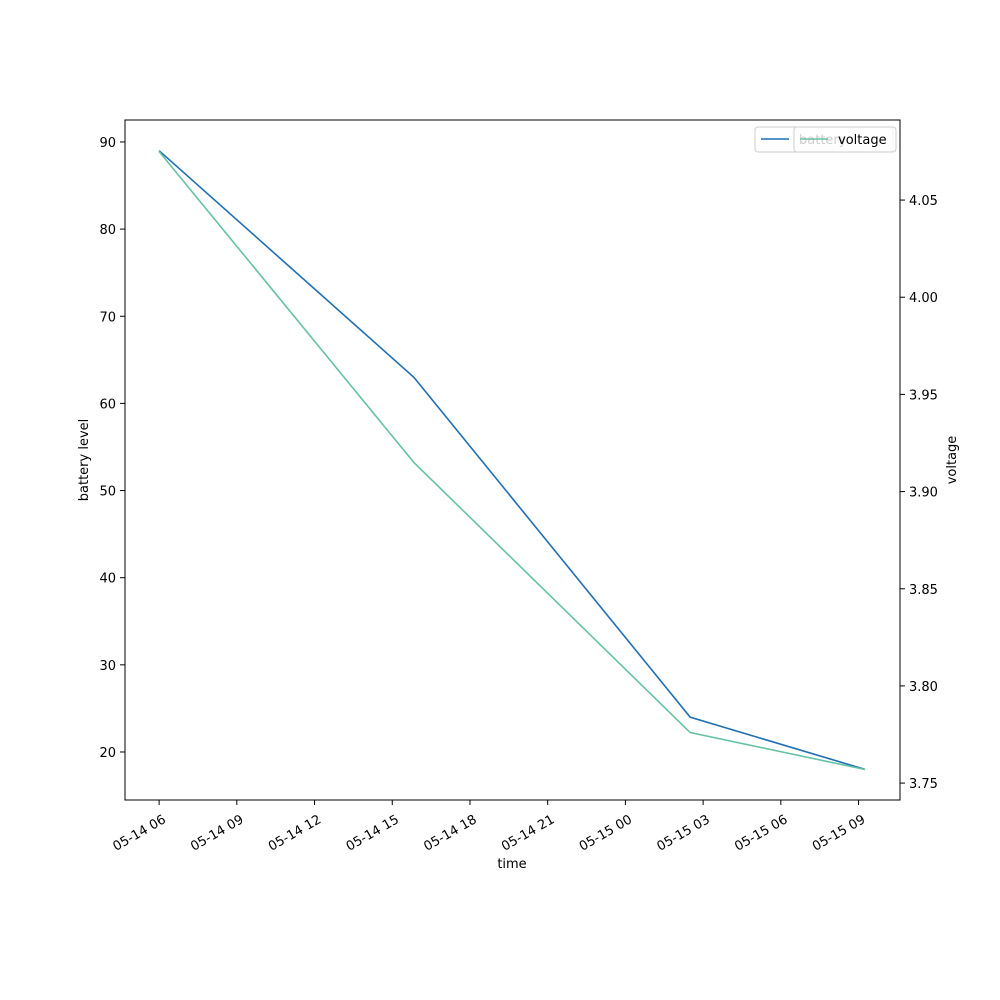  I want to click on x-tick-label: 05-15 06, so click(761, 833).